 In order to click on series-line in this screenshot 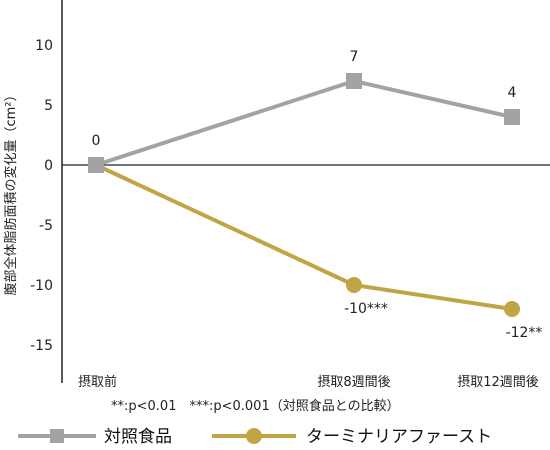, I will do `click(304, 123)`.